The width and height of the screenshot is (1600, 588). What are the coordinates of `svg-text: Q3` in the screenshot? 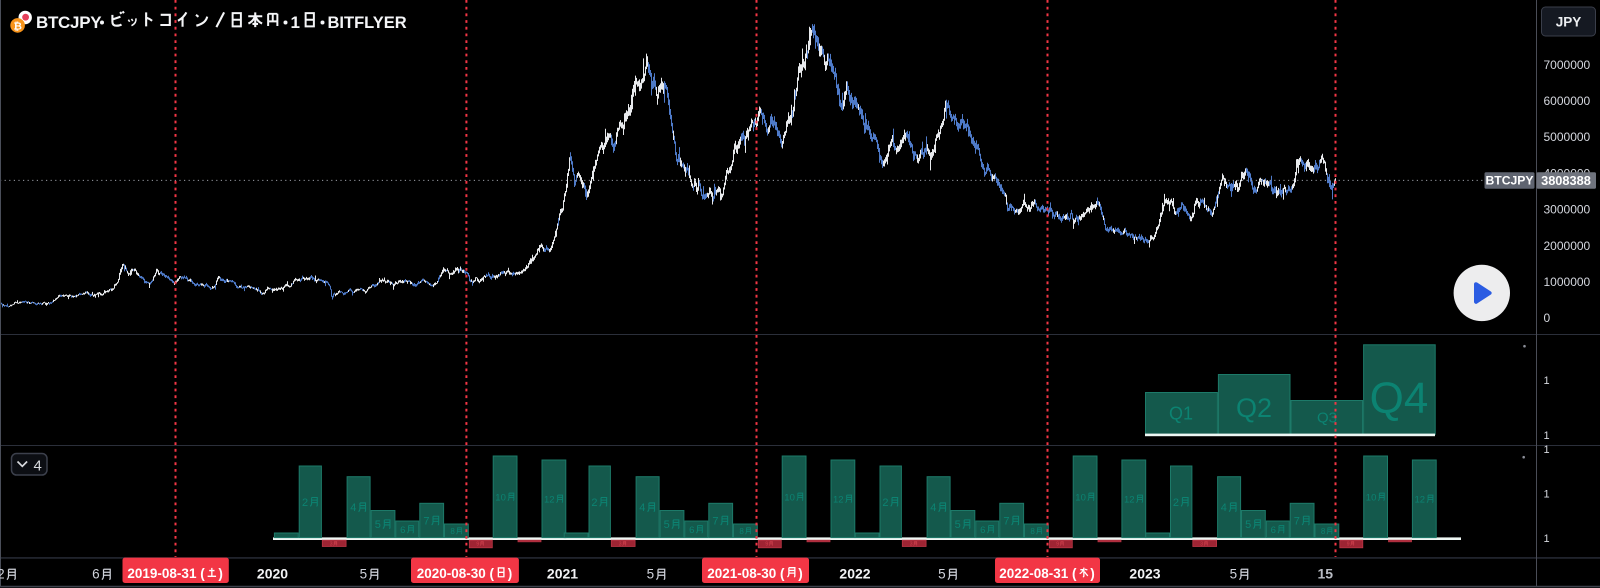 It's located at (1327, 418).